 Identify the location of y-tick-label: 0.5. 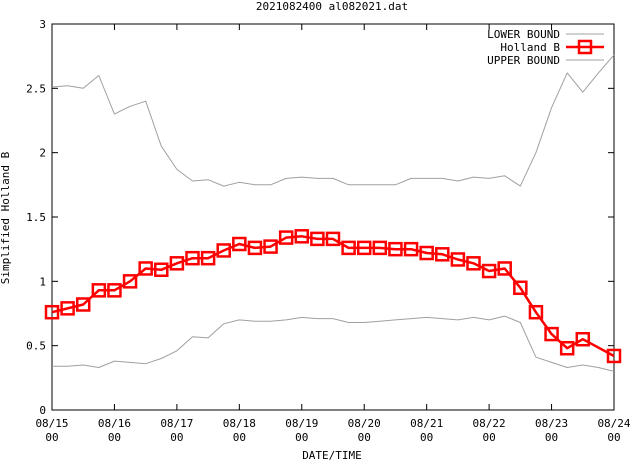
(36, 346).